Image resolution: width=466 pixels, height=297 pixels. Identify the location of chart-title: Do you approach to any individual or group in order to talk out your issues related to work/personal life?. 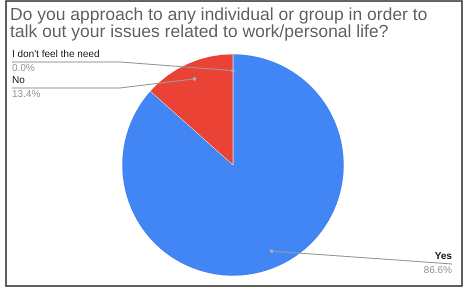
(219, 22).